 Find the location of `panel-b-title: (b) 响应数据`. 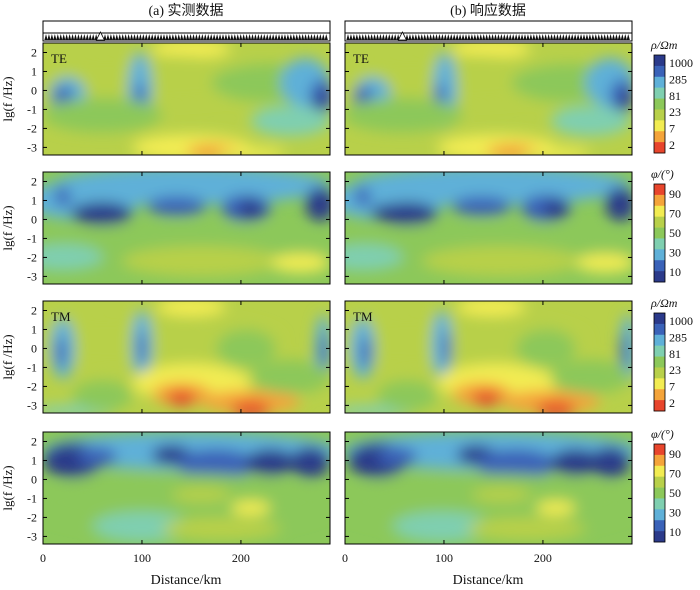

panel-b-title: (b) 响应数据 is located at coordinates (488, 10).